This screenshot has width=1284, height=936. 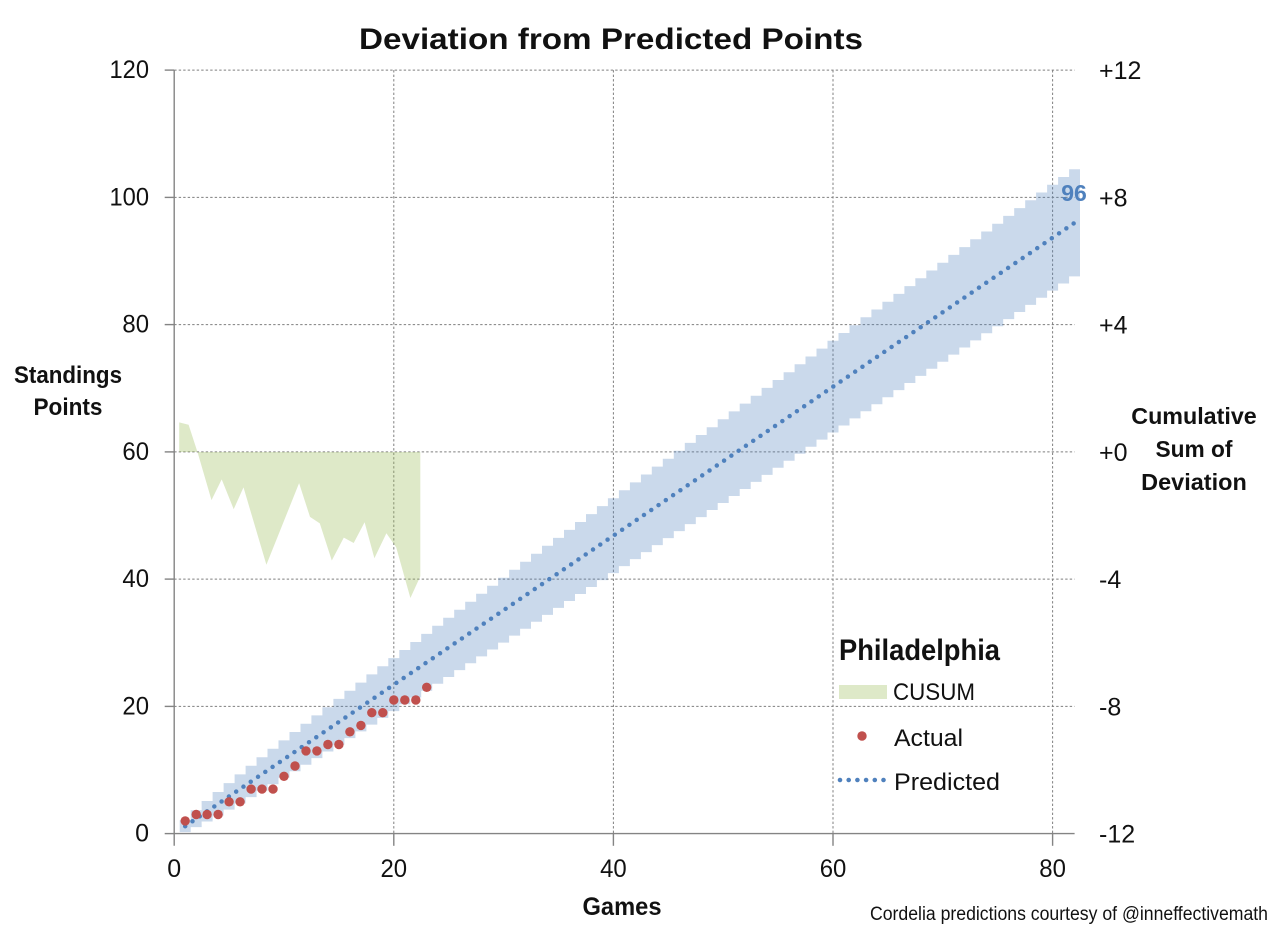 What do you see at coordinates (130, 197) in the screenshot?
I see `svg-text: 100` at bounding box center [130, 197].